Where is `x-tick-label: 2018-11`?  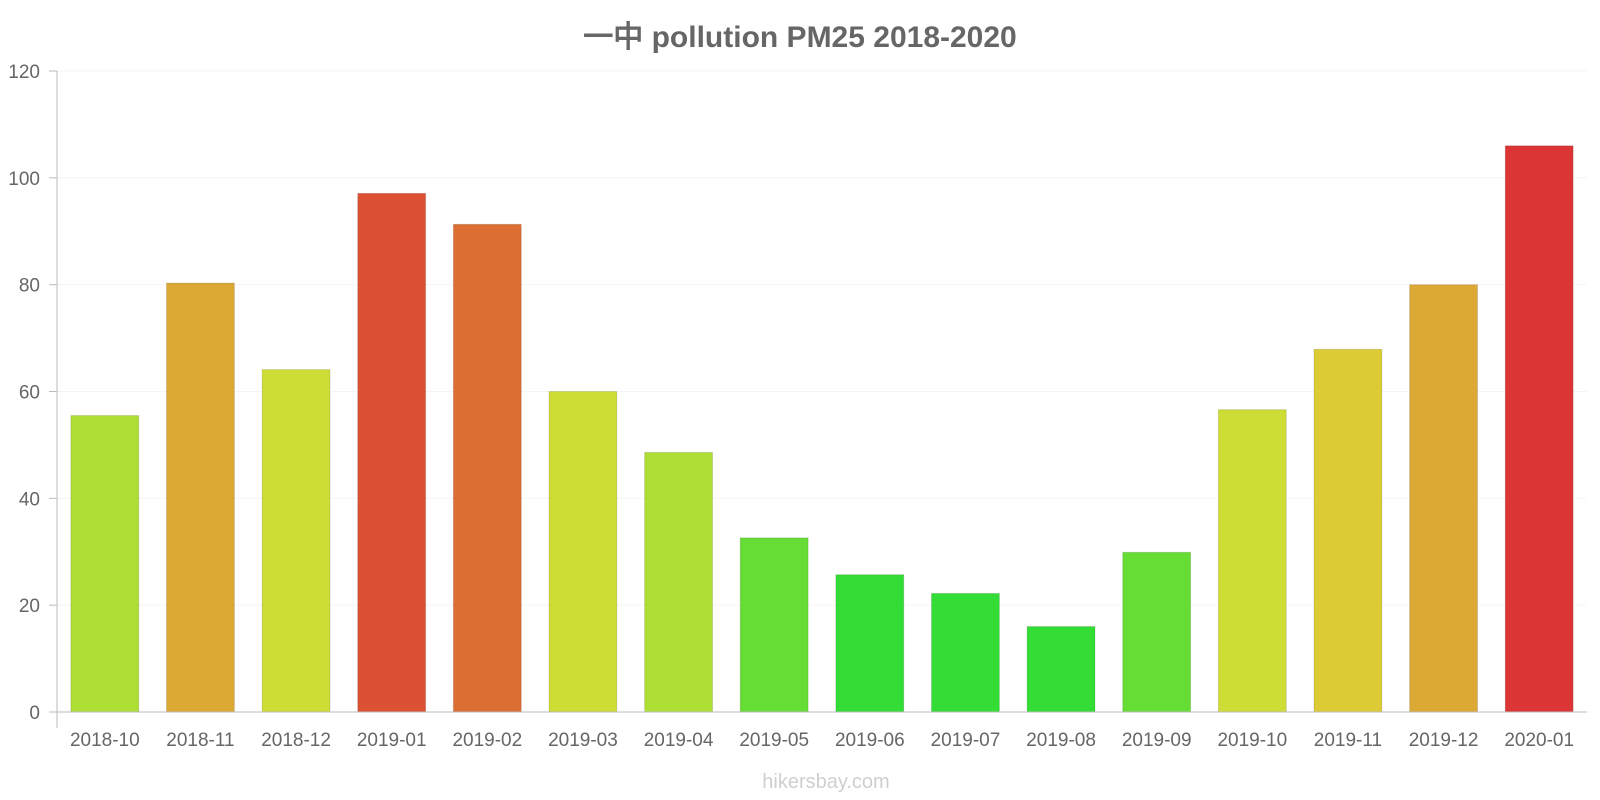 x-tick-label: 2018-11 is located at coordinates (200, 740).